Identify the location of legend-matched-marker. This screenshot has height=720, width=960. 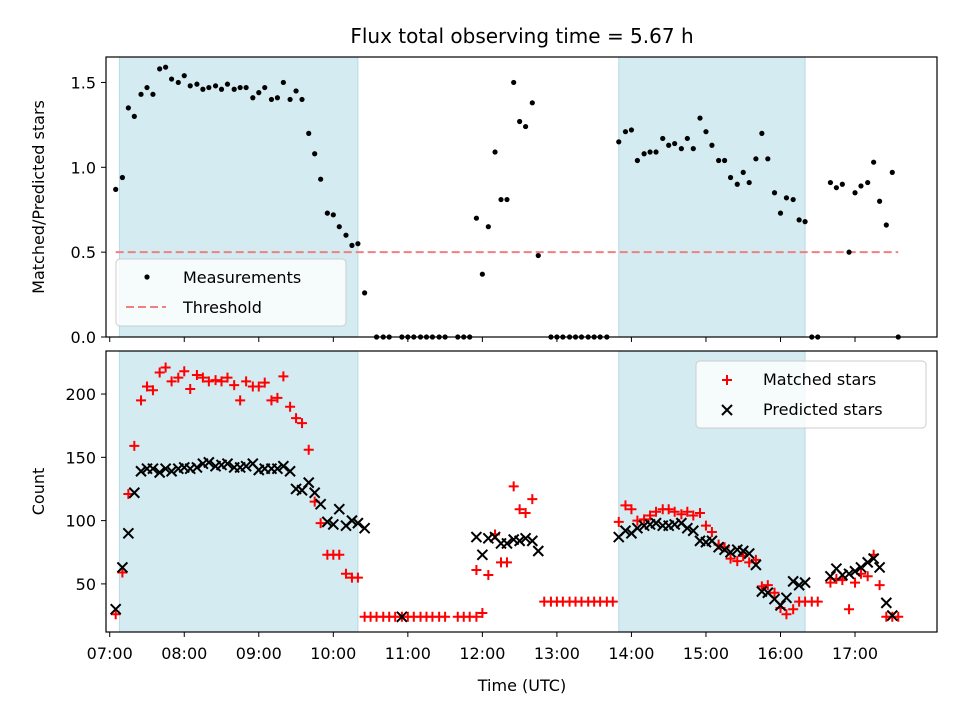
(727, 380).